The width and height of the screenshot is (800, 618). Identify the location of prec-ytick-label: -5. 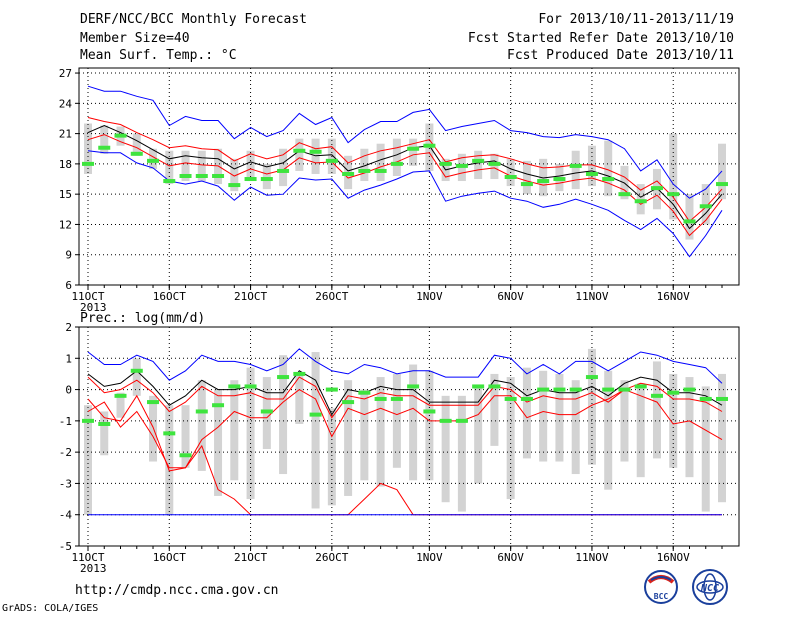
(65, 546).